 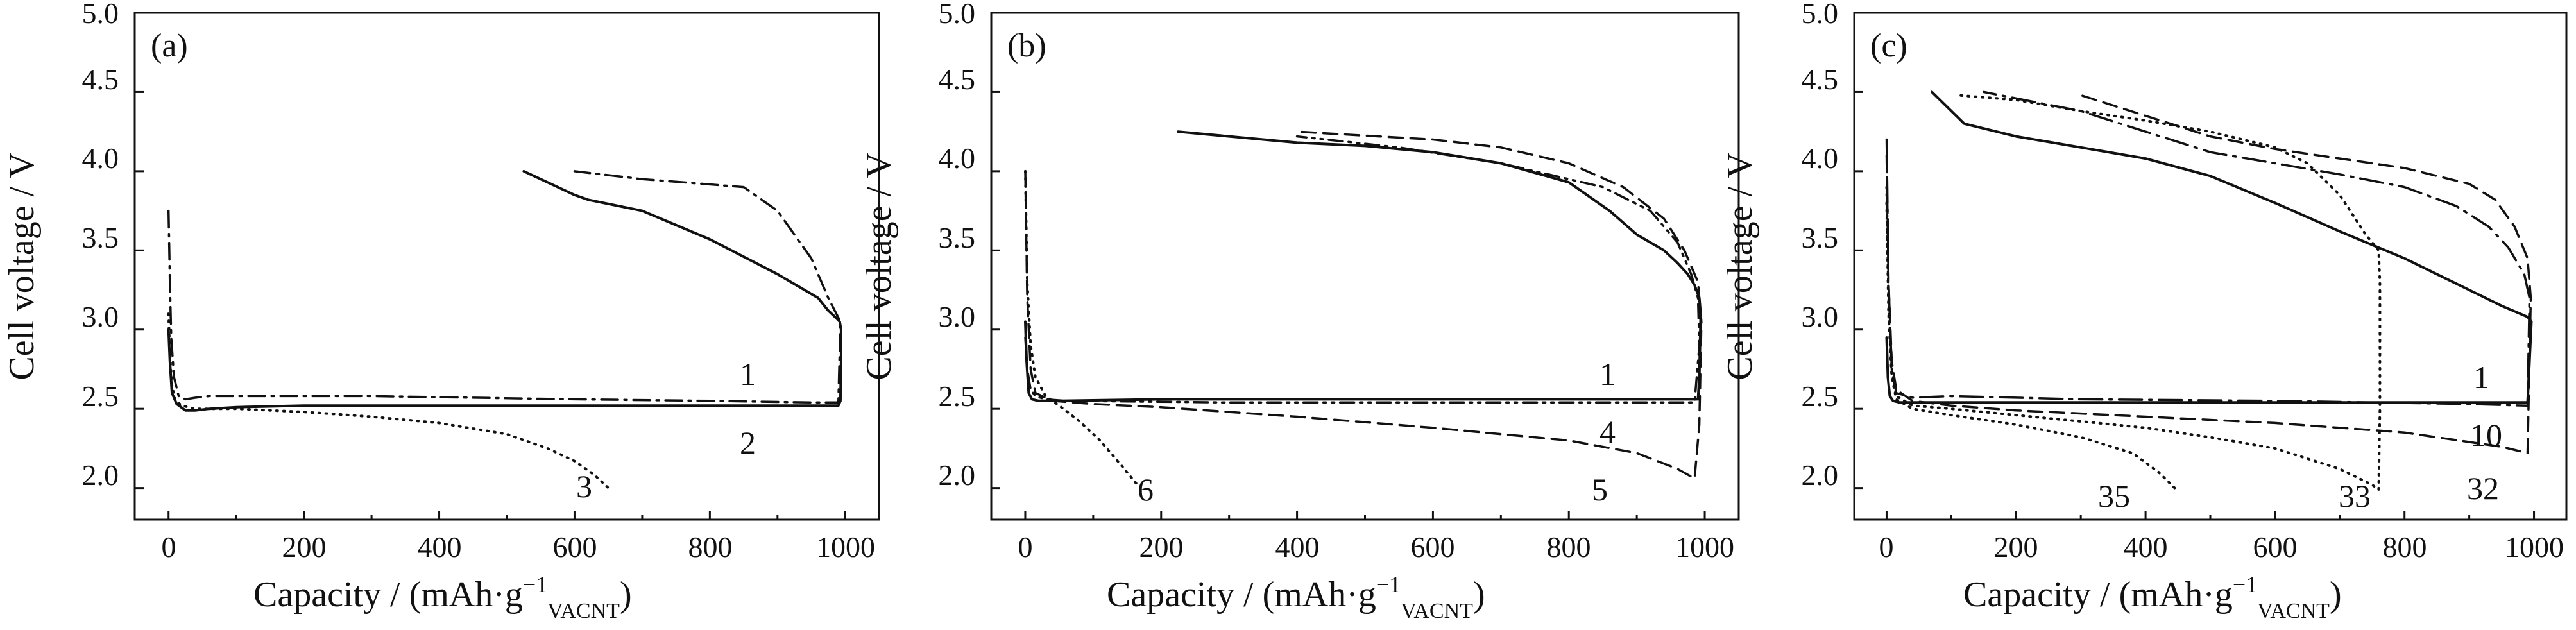 I want to click on curve-label: 4, so click(x=1608, y=432).